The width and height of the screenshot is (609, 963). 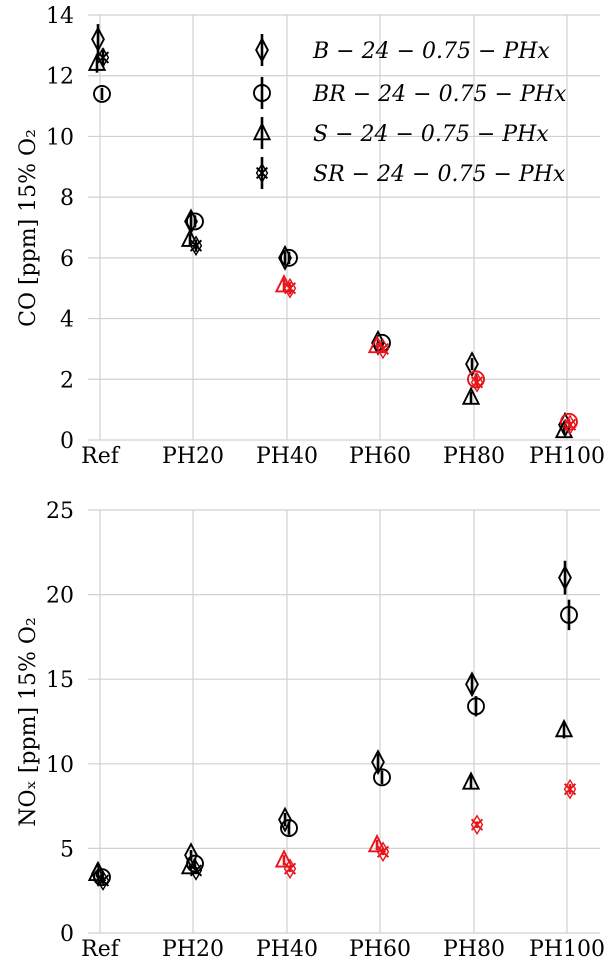 I want to click on legend-label: BR − 24 − 0.75 − PHx, so click(x=439, y=94).